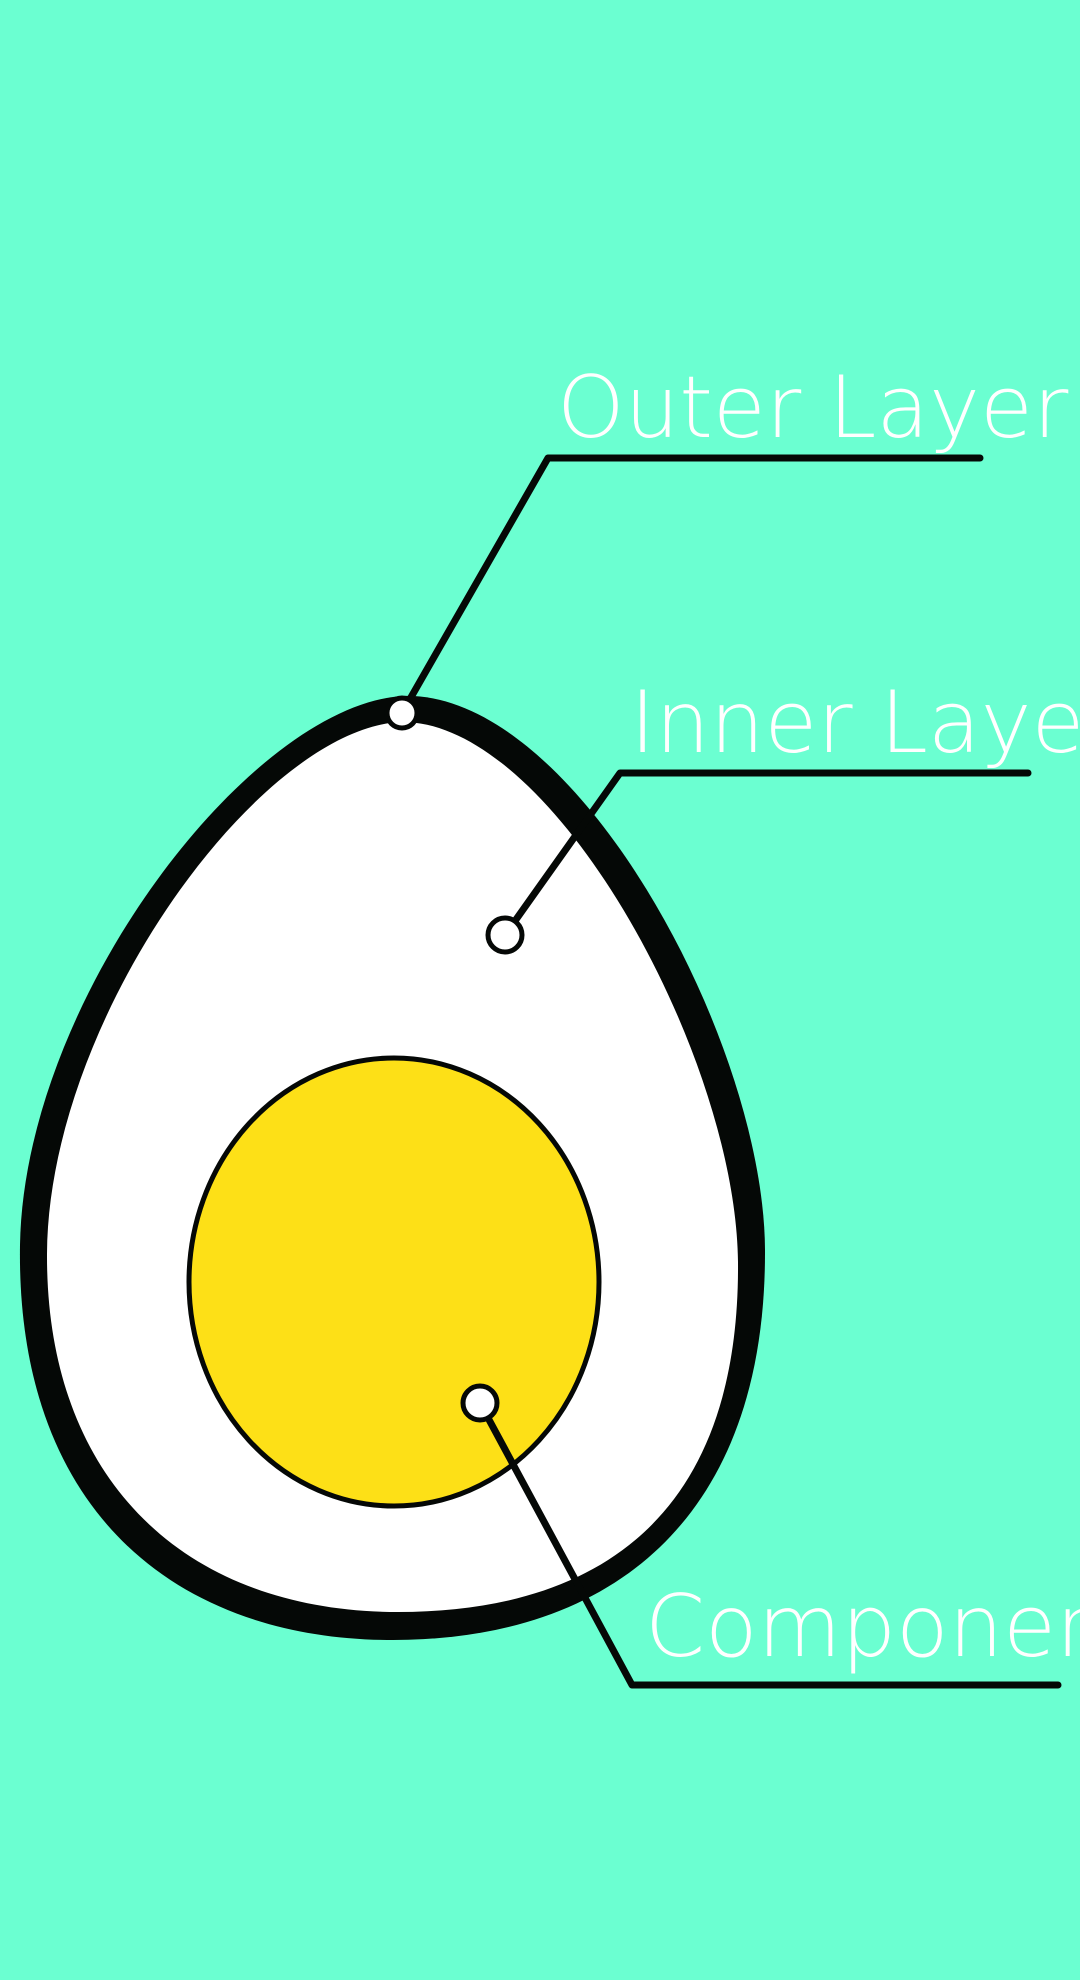  What do you see at coordinates (862, 1627) in the screenshot?
I see `component-label: Component` at bounding box center [862, 1627].